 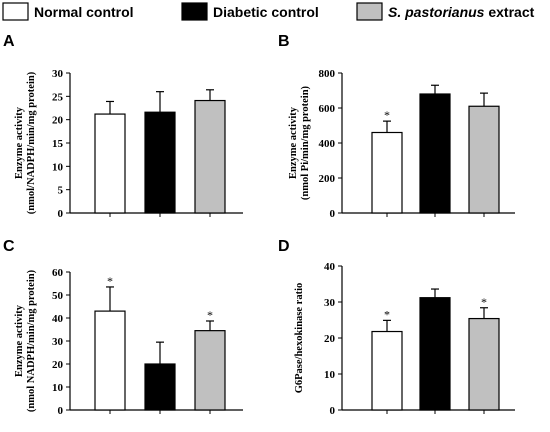 What do you see at coordinates (58, 296) in the screenshot?
I see `y-tick-label: 50` at bounding box center [58, 296].